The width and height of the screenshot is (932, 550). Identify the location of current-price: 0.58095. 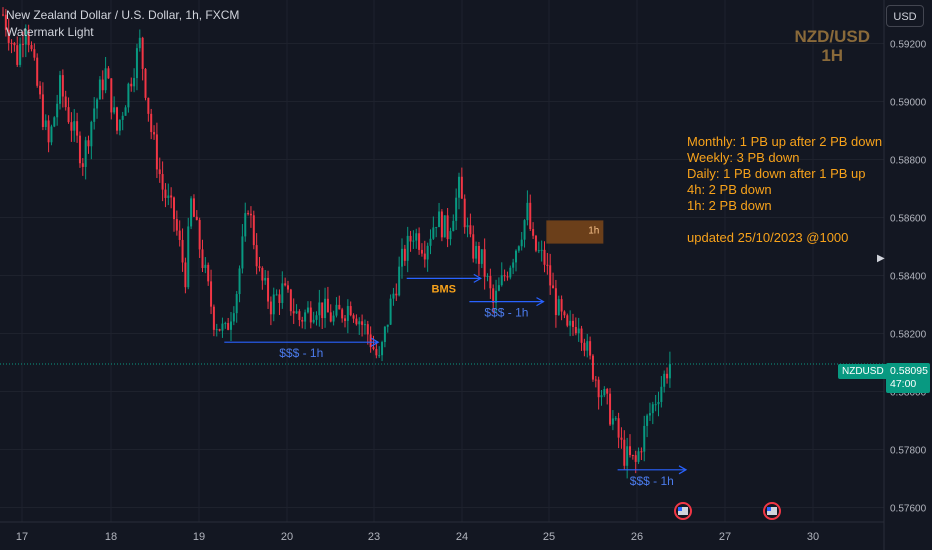
(909, 371).